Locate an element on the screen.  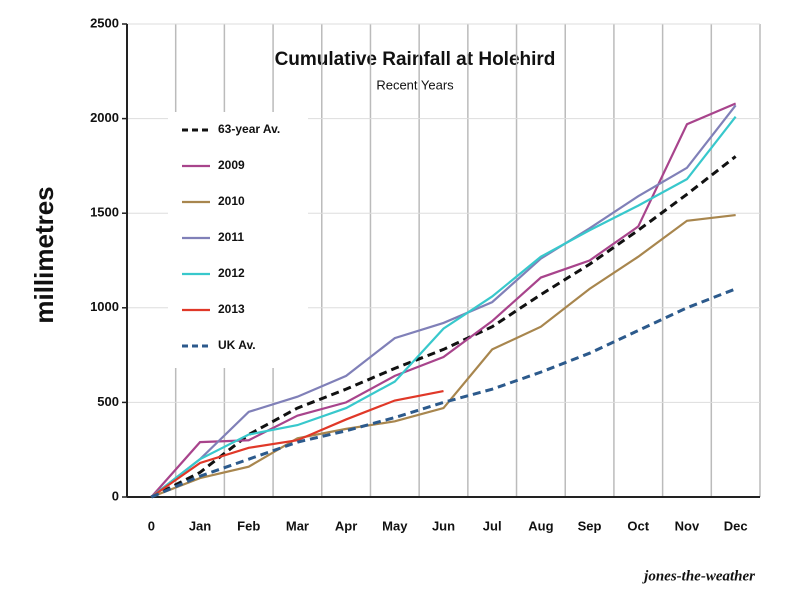
x-tick-label: Mar is located at coordinates (297, 525).